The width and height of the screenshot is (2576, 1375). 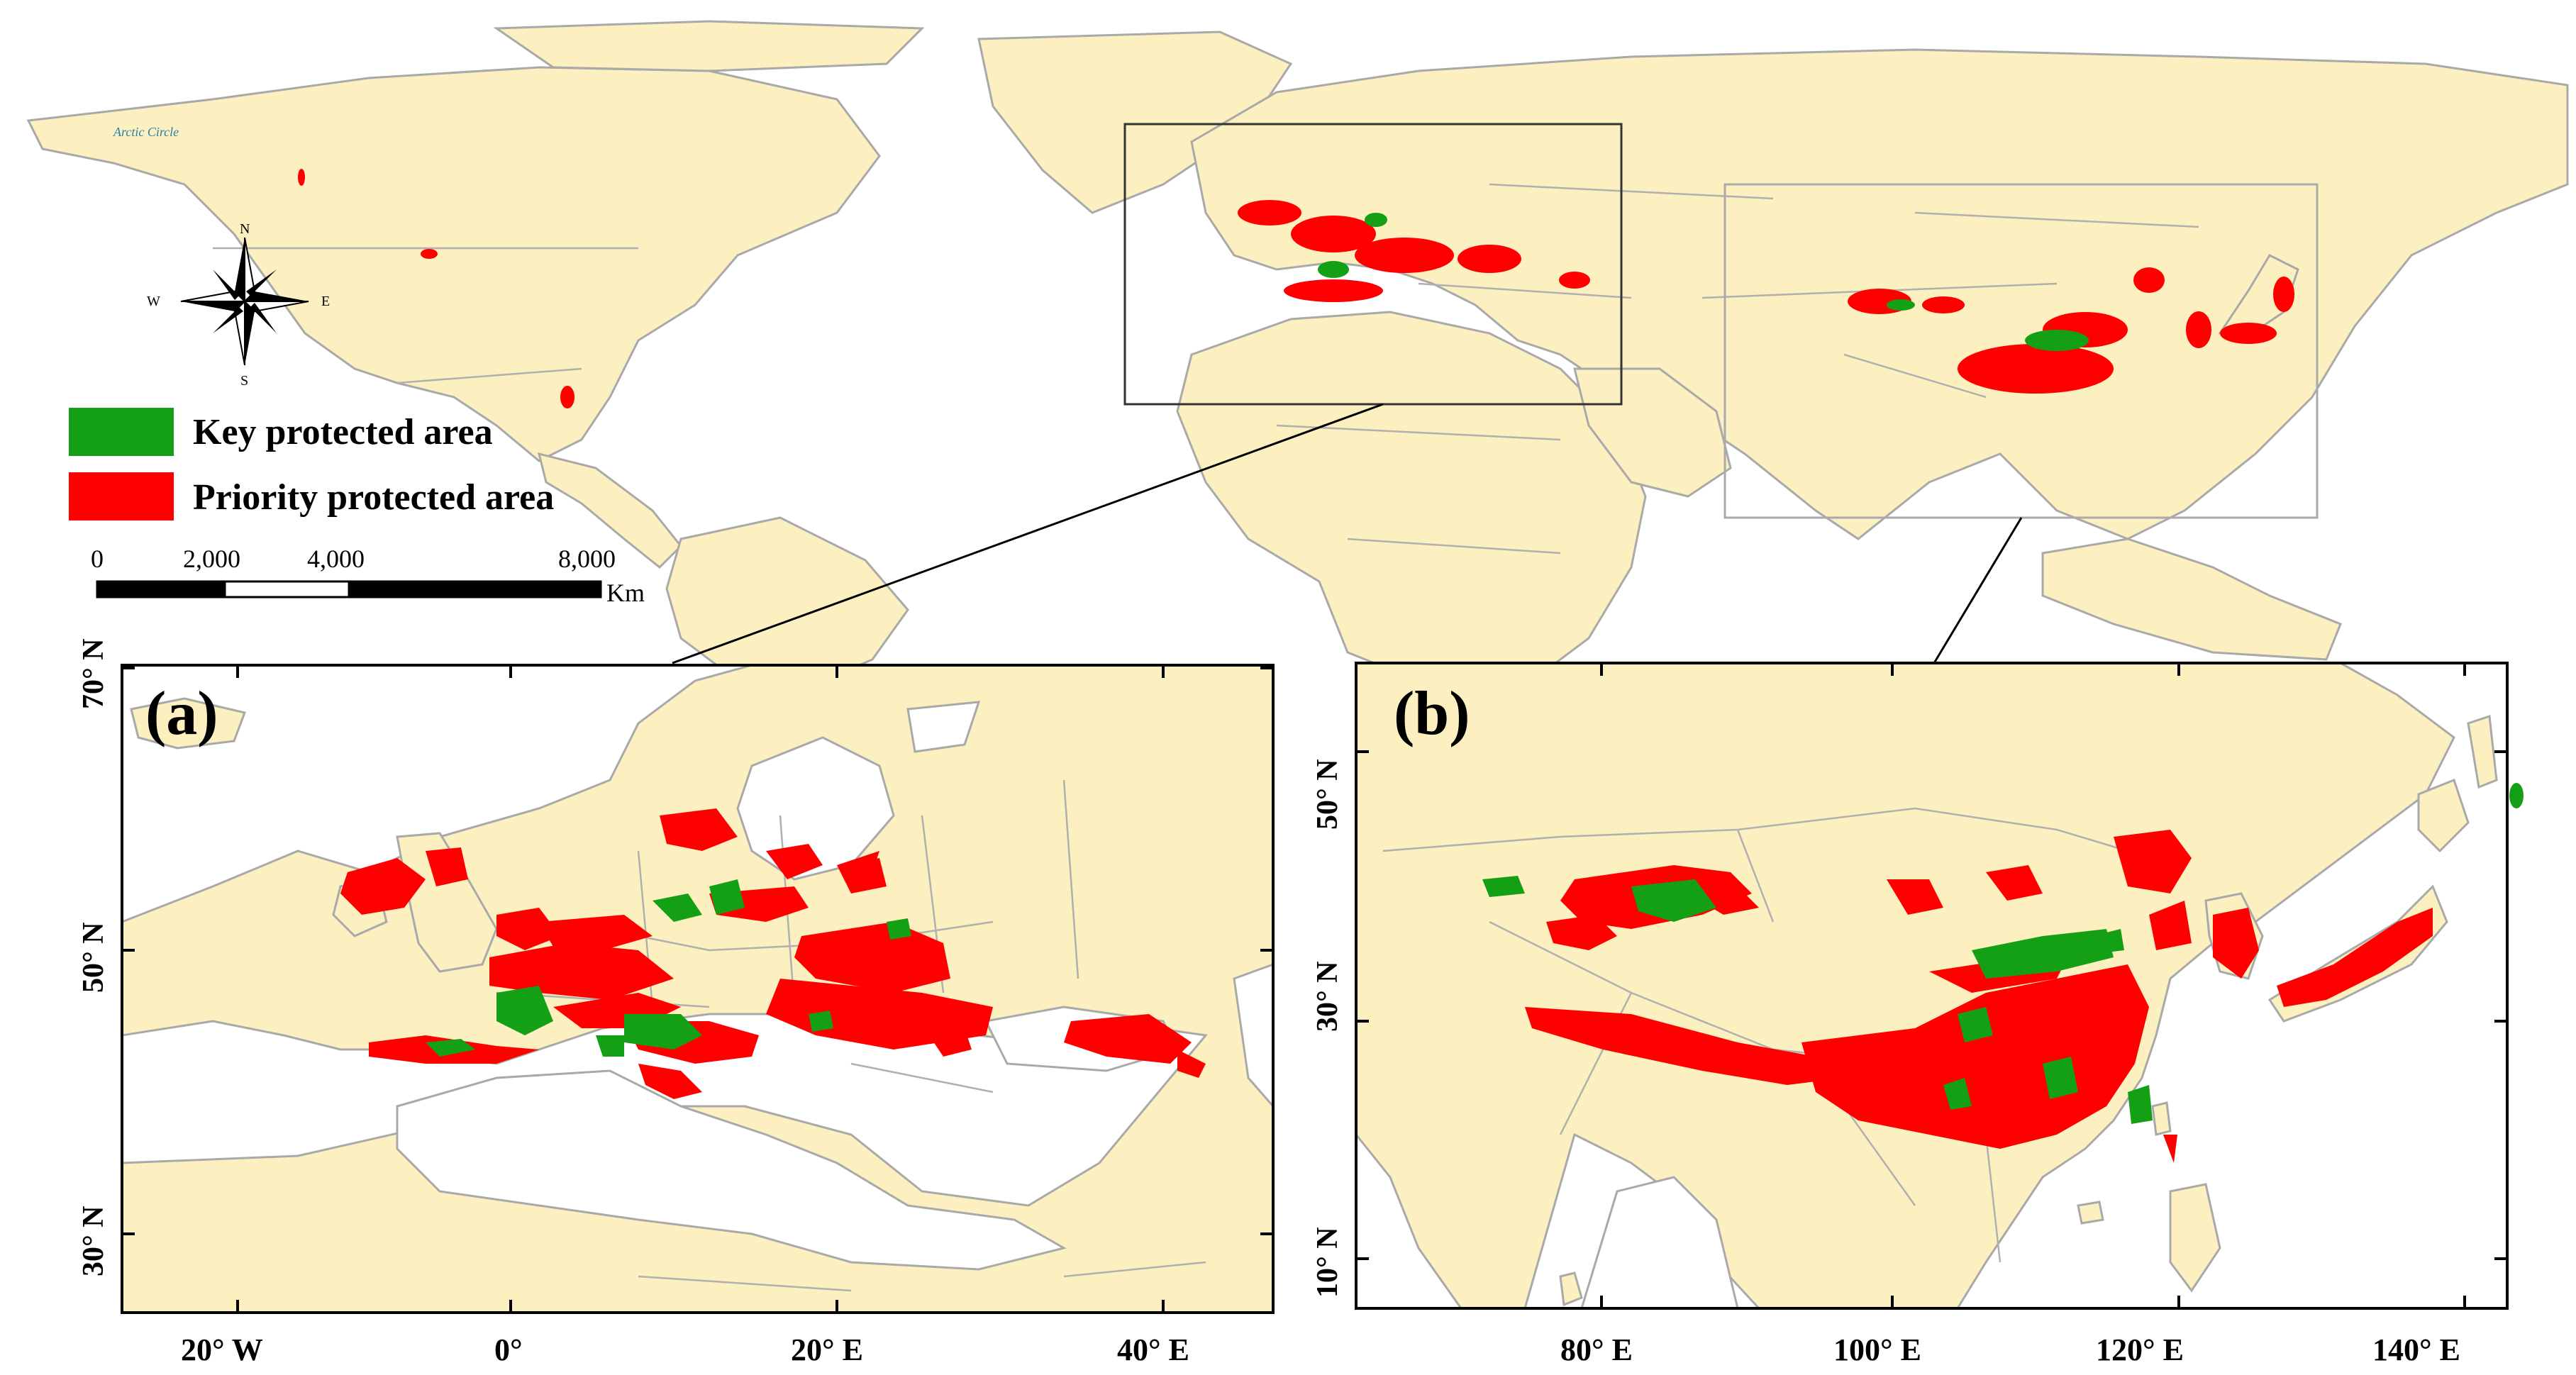 I want to click on world-protected-areas, so click(x=1296, y=288).